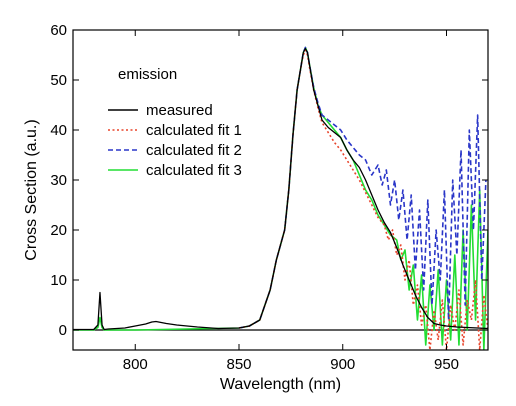  I want to click on legend-entry: calculated fit 2, so click(194, 150).